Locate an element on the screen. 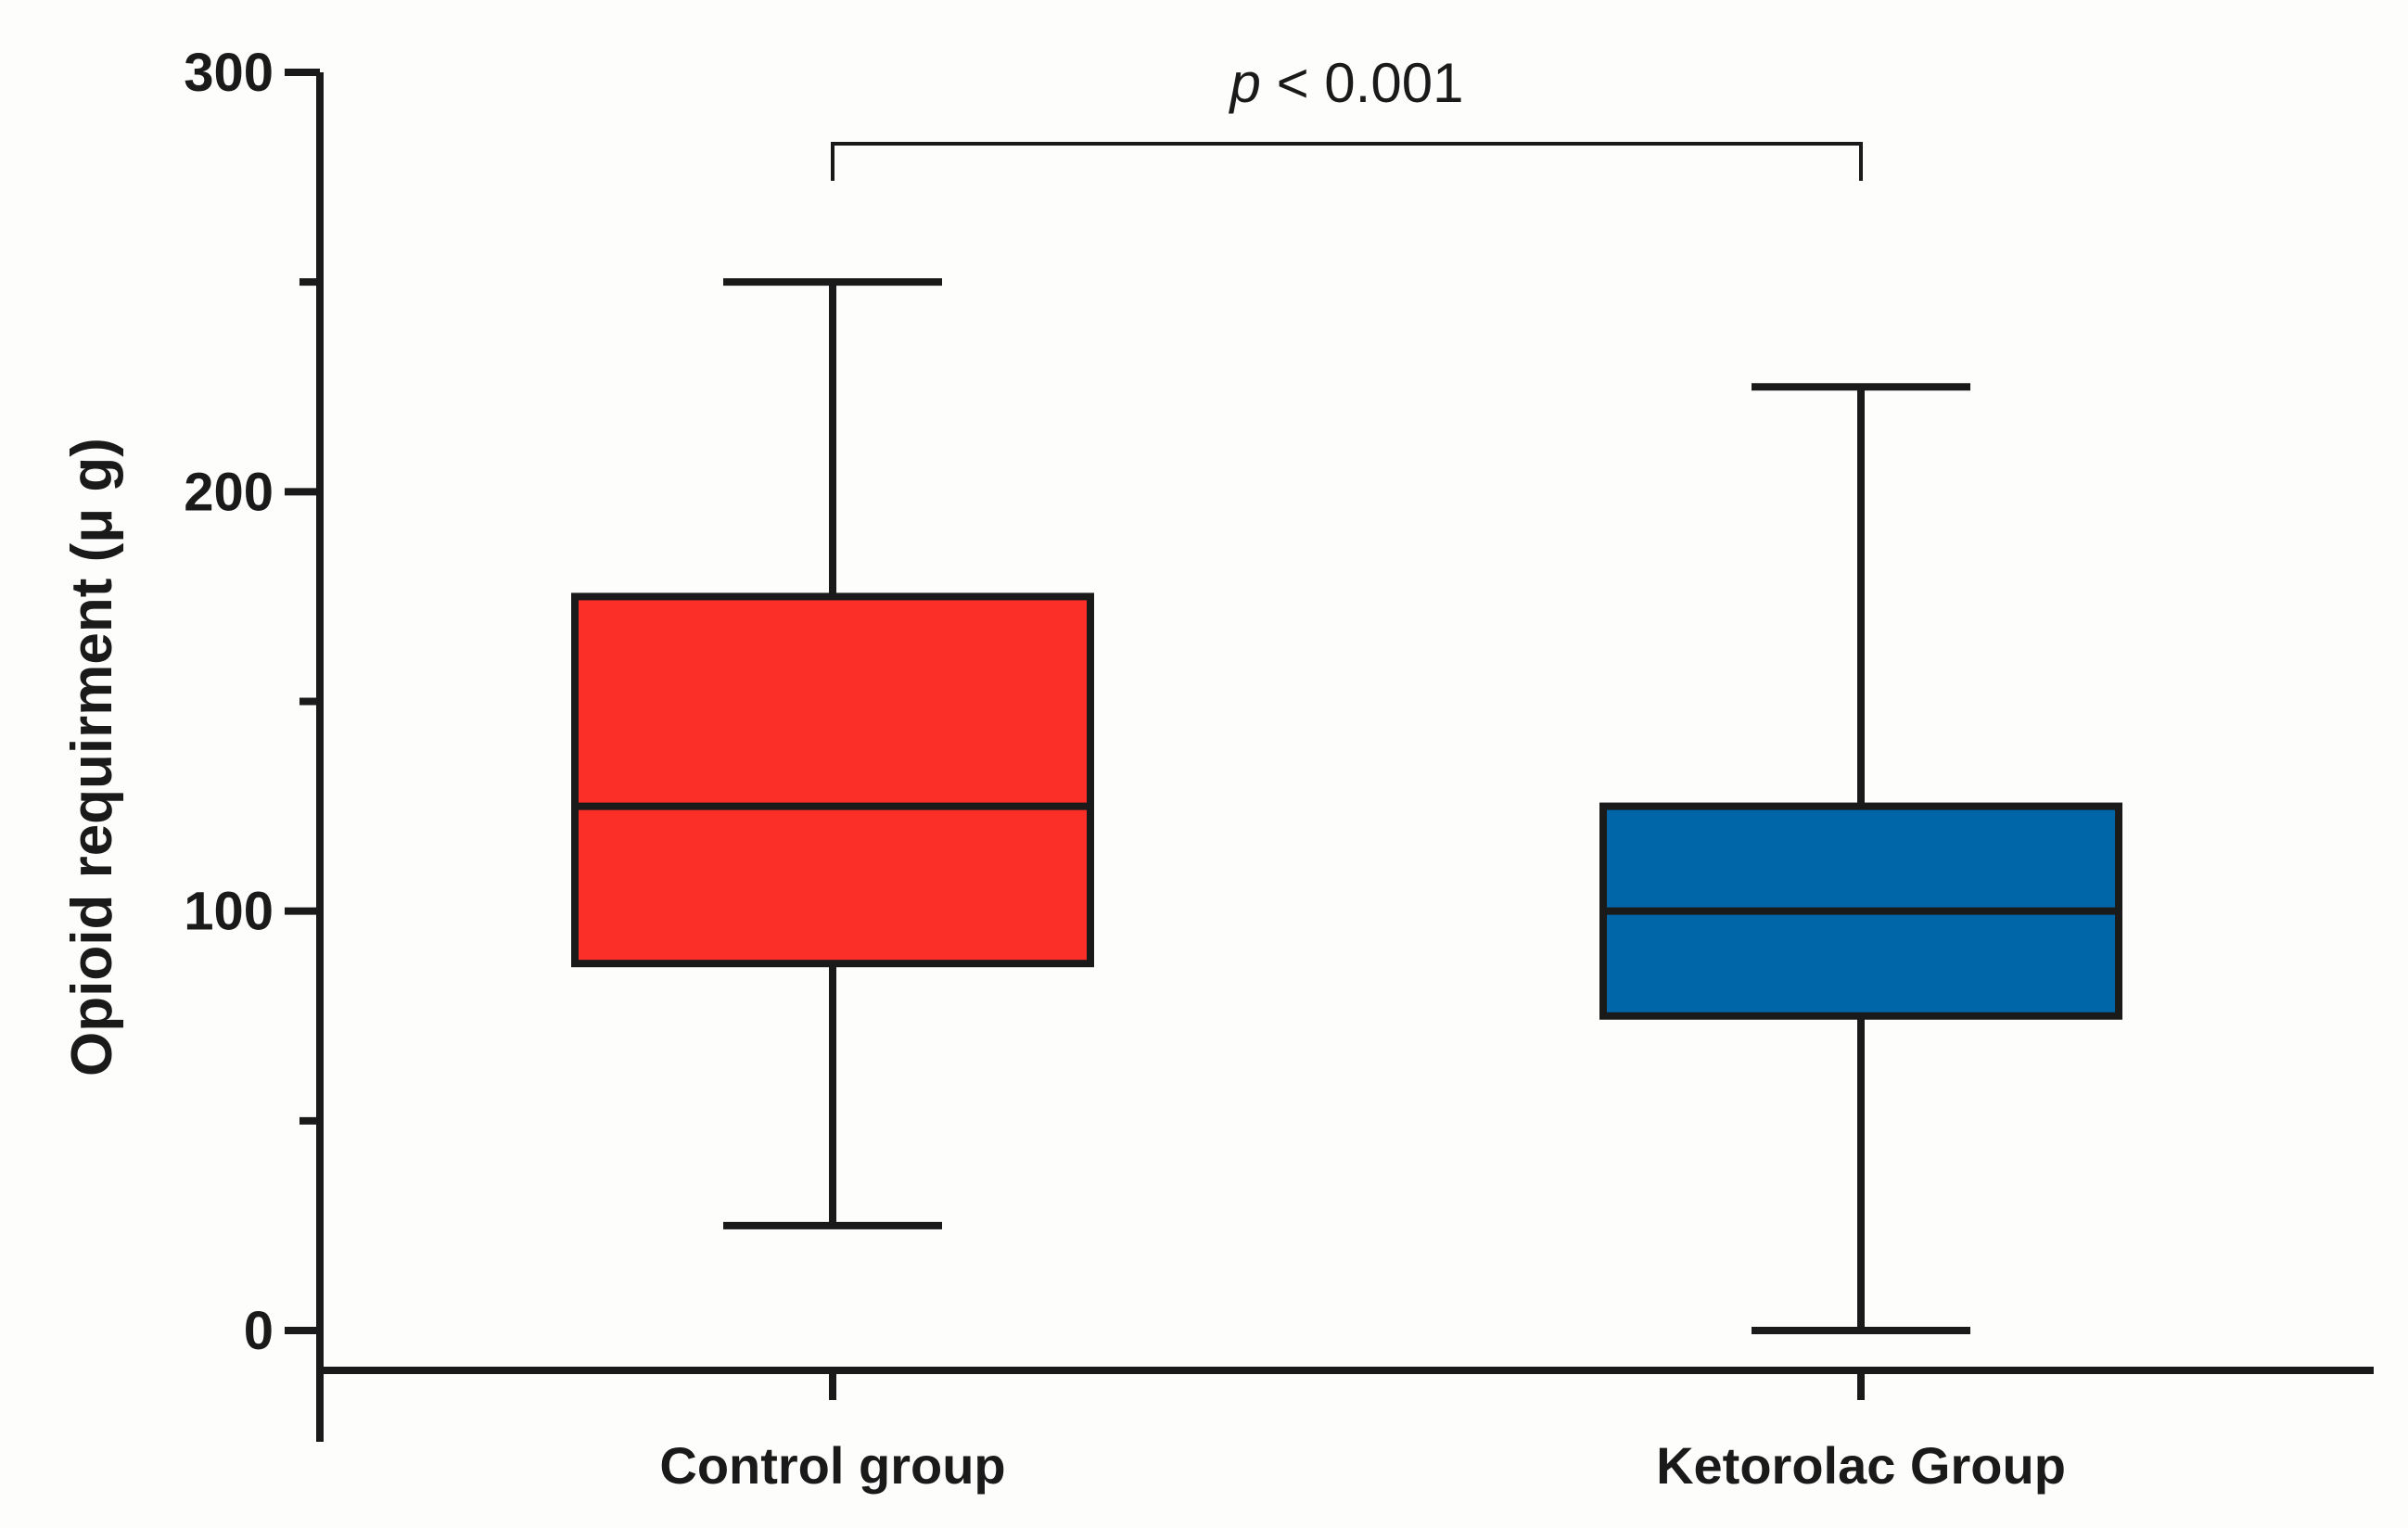  x-tick-label: Control group is located at coordinates (832, 1465).